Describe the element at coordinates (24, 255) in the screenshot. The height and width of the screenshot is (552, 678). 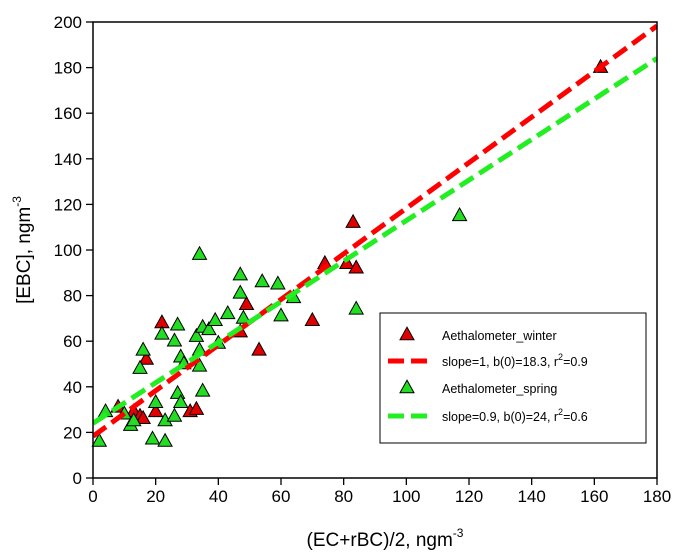
I see `y-axis-title-text: [EBC], ngm` at that location.